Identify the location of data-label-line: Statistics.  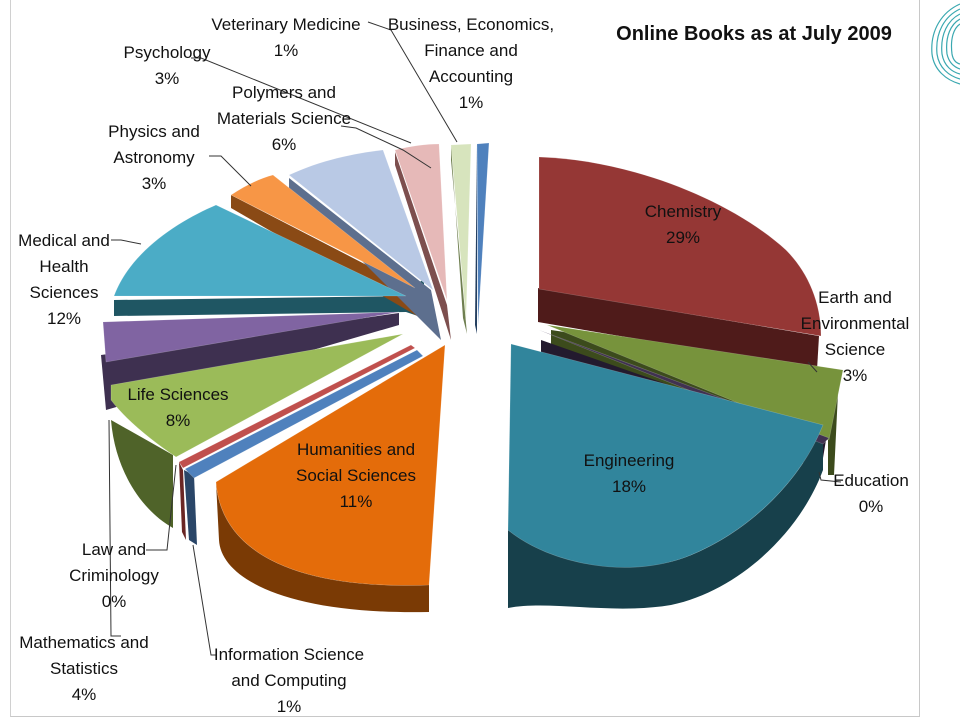
(84, 668).